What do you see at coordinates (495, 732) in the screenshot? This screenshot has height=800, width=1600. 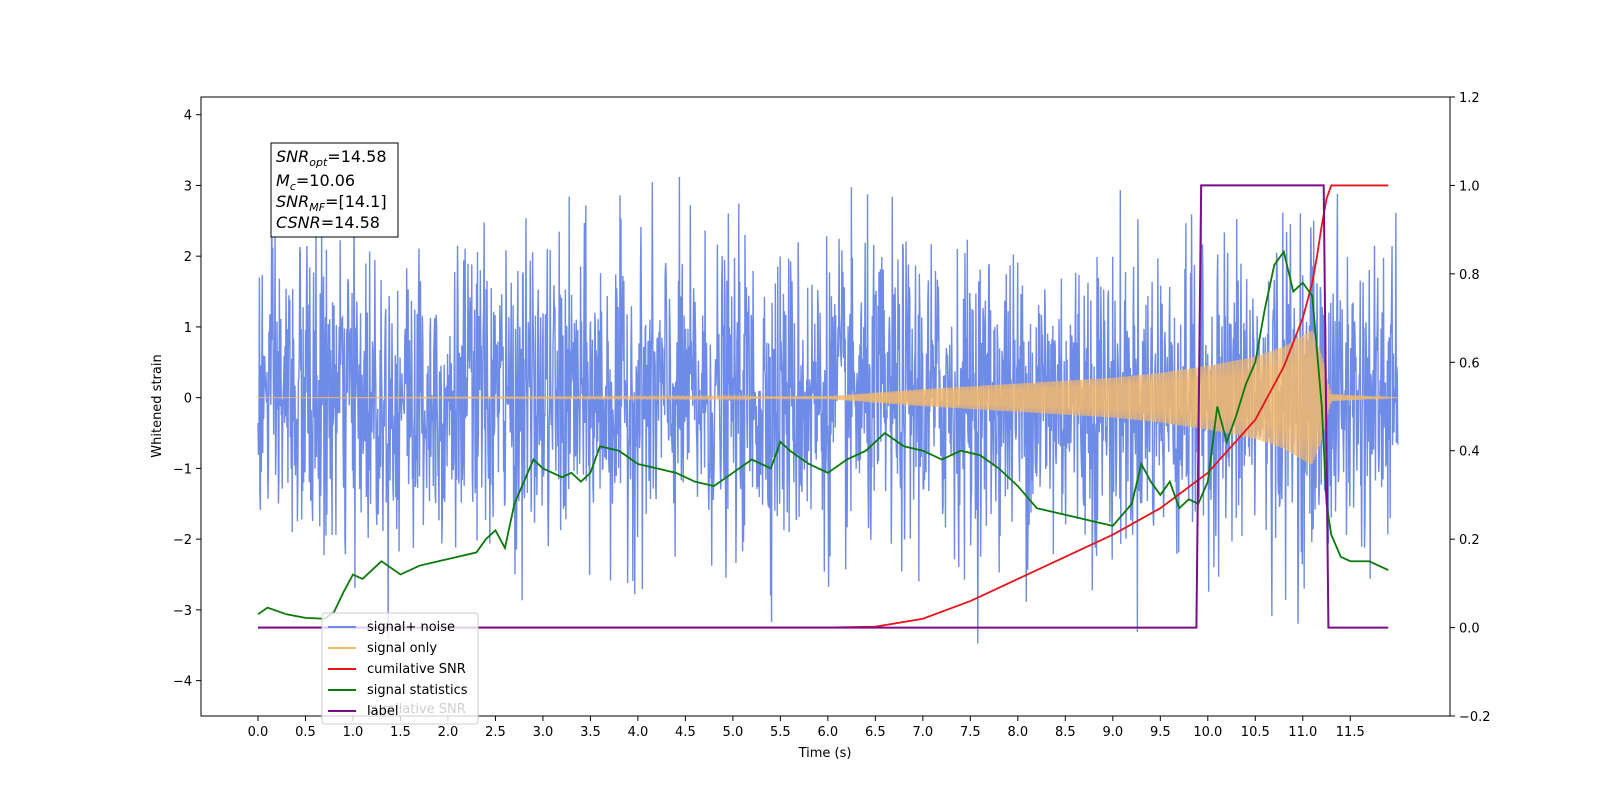 I see `x-tick-label: 2.5` at bounding box center [495, 732].